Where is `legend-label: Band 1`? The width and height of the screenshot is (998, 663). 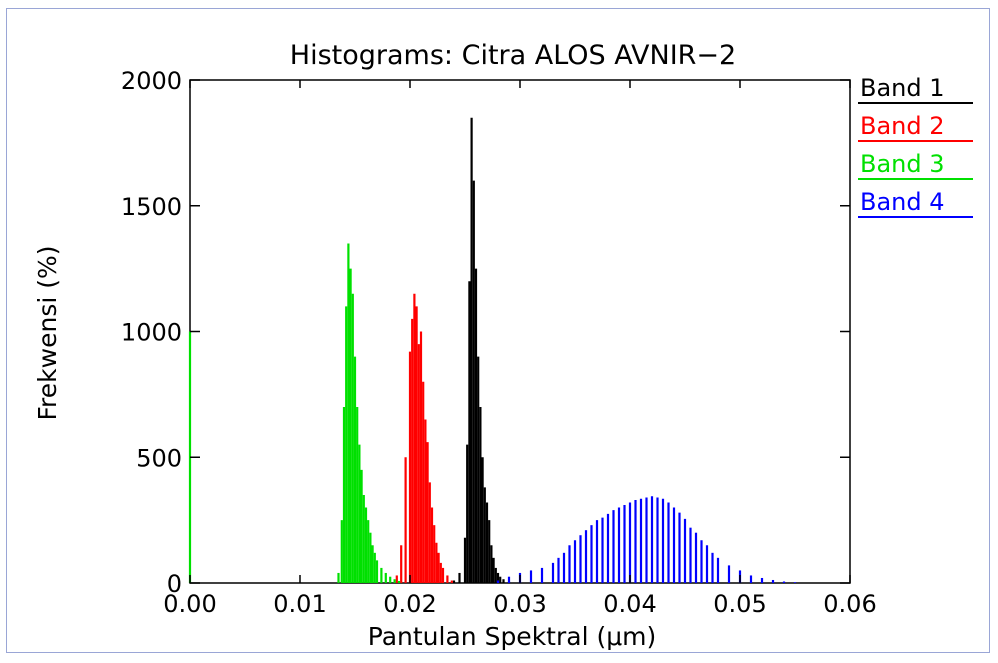
legend-label: Band 1 is located at coordinates (902, 88).